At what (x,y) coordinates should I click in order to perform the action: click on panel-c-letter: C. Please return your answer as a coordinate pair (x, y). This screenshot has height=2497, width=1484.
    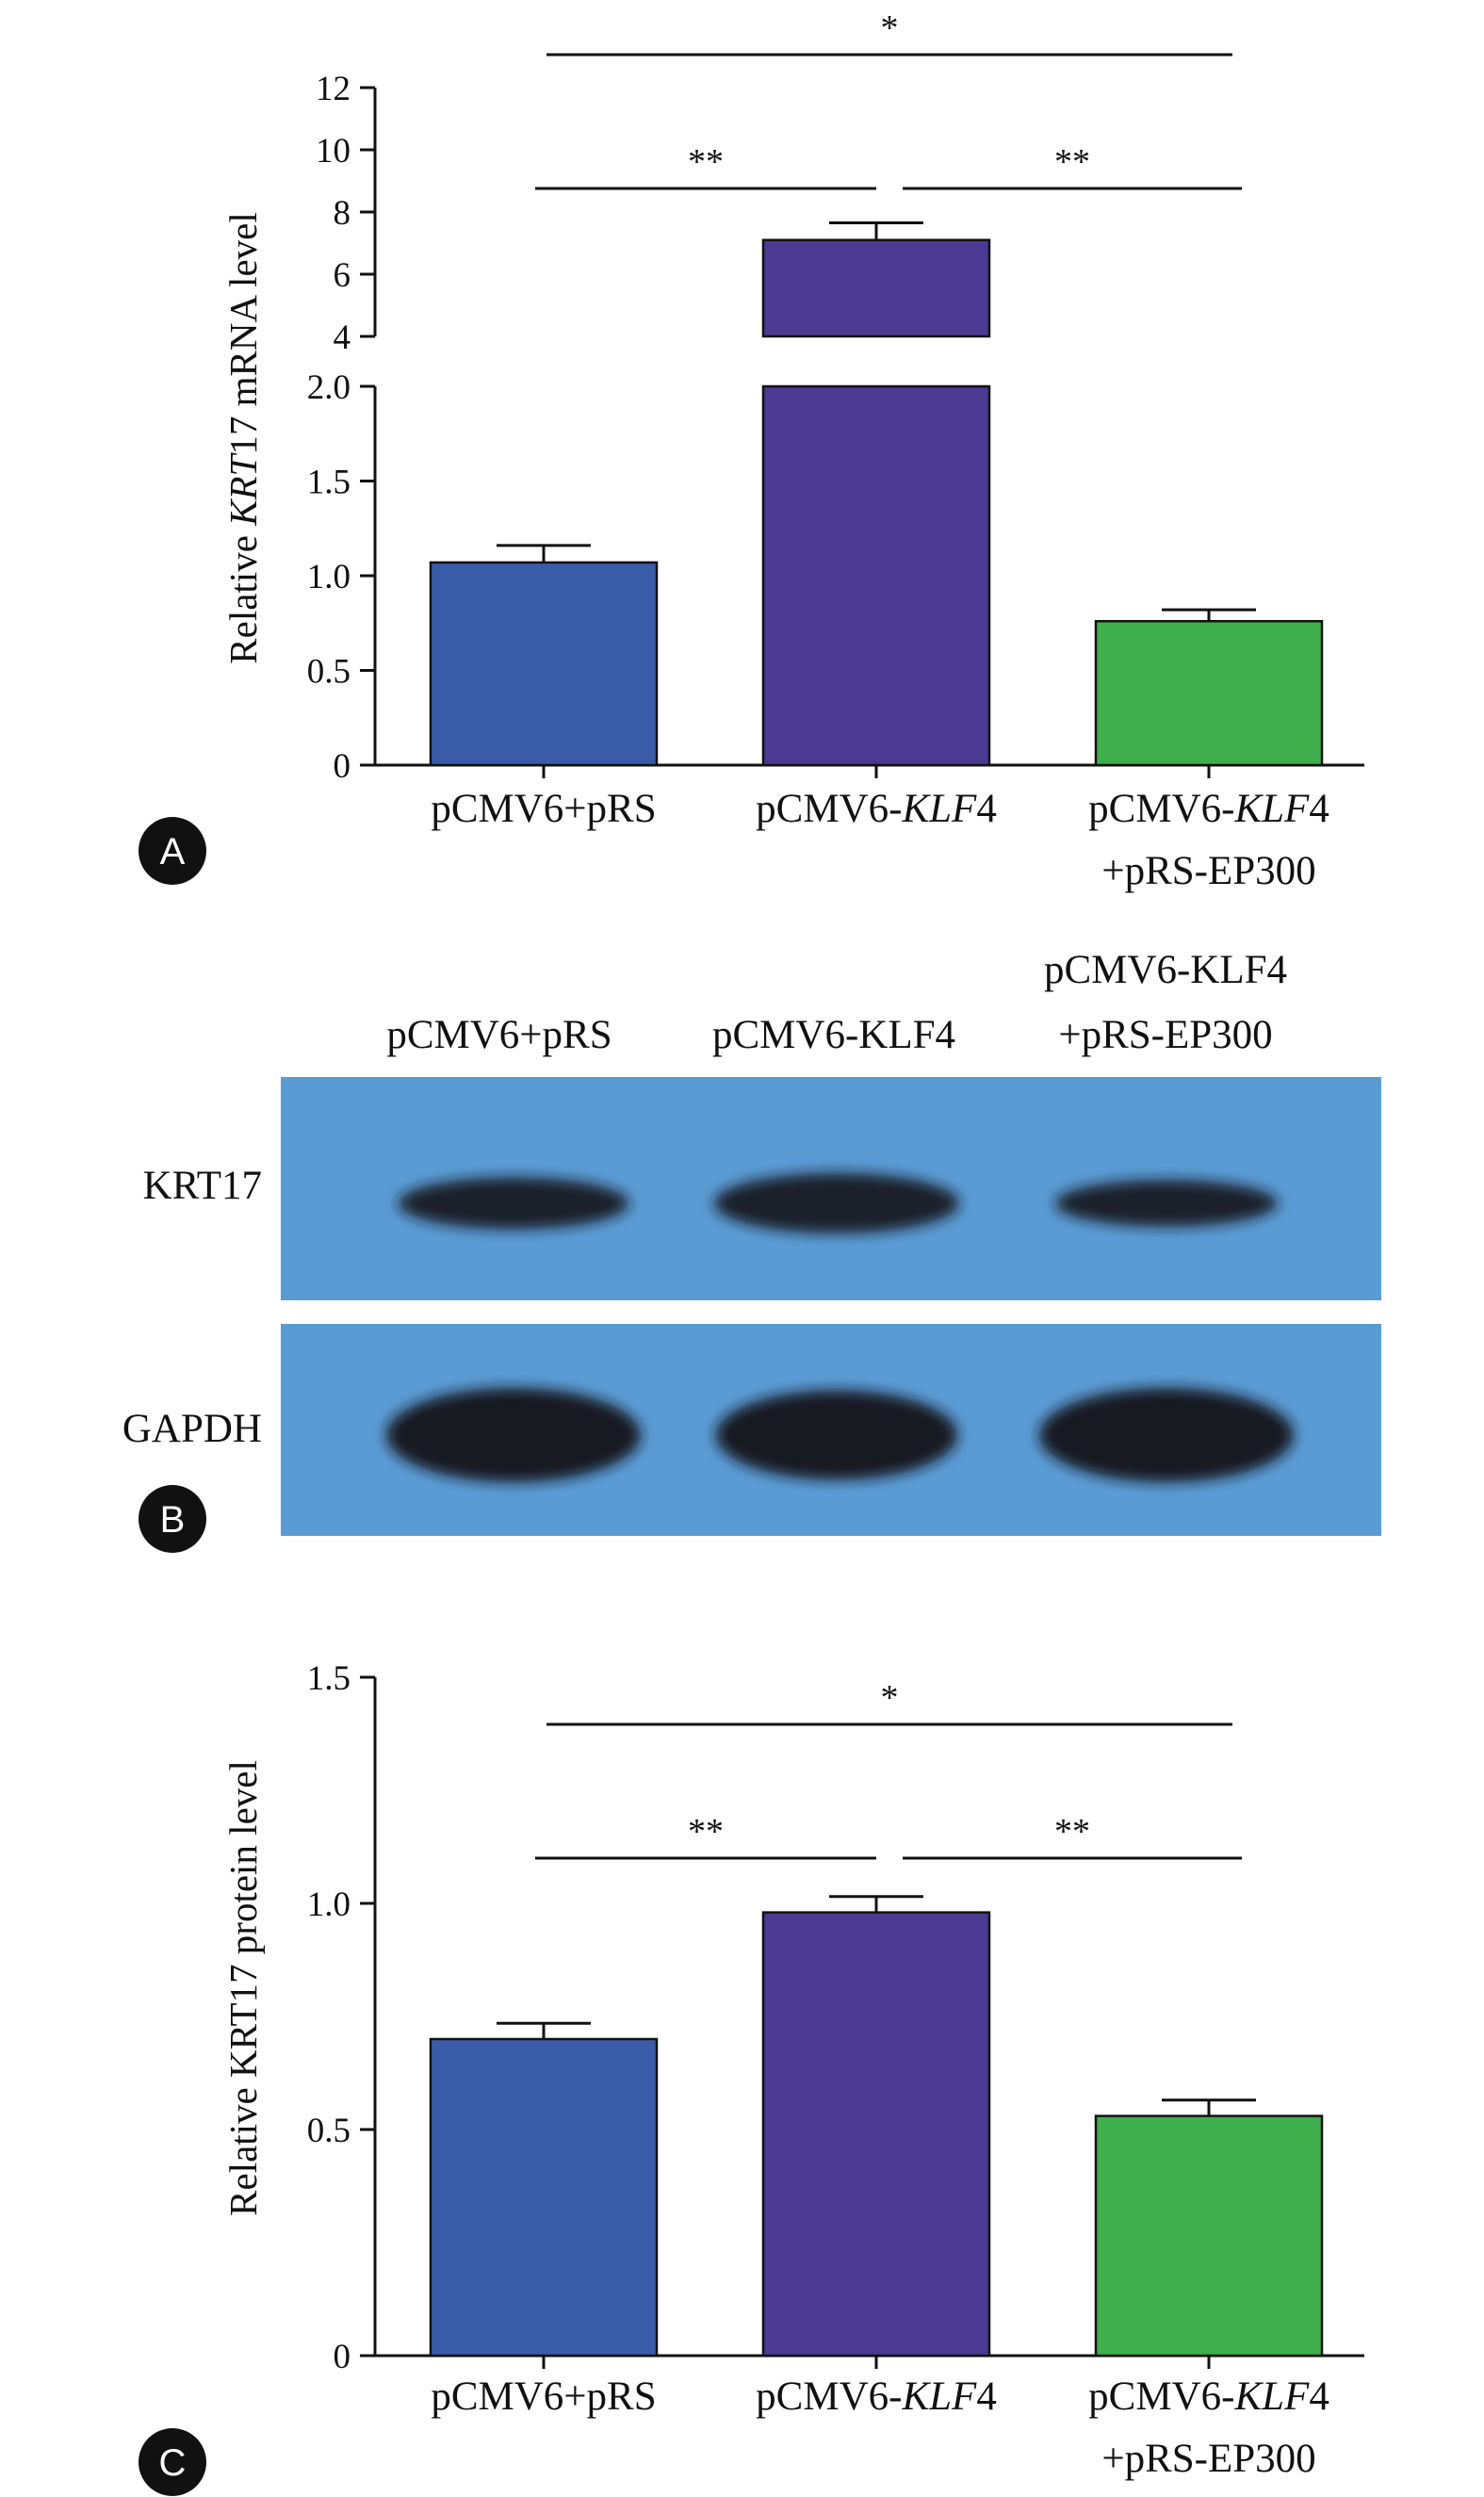
    Looking at the image, I should click on (173, 2463).